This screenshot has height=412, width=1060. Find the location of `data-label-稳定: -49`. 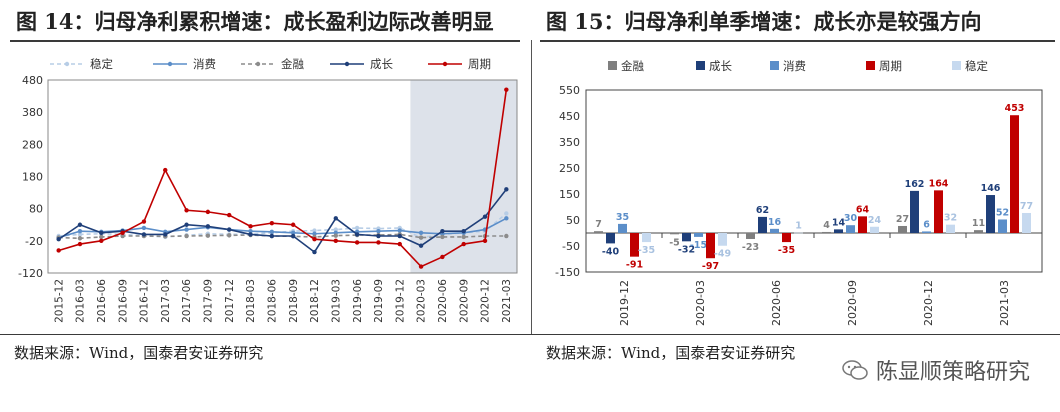

data-label-稳定: -49 is located at coordinates (722, 254).